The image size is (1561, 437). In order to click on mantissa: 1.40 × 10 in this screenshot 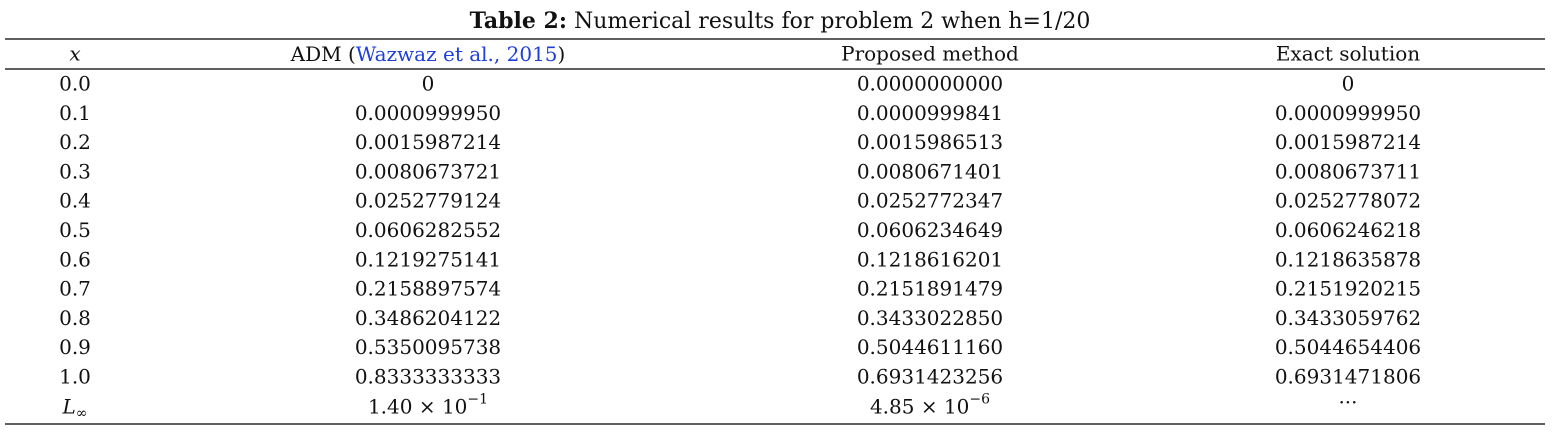, I will do `click(417, 406)`.